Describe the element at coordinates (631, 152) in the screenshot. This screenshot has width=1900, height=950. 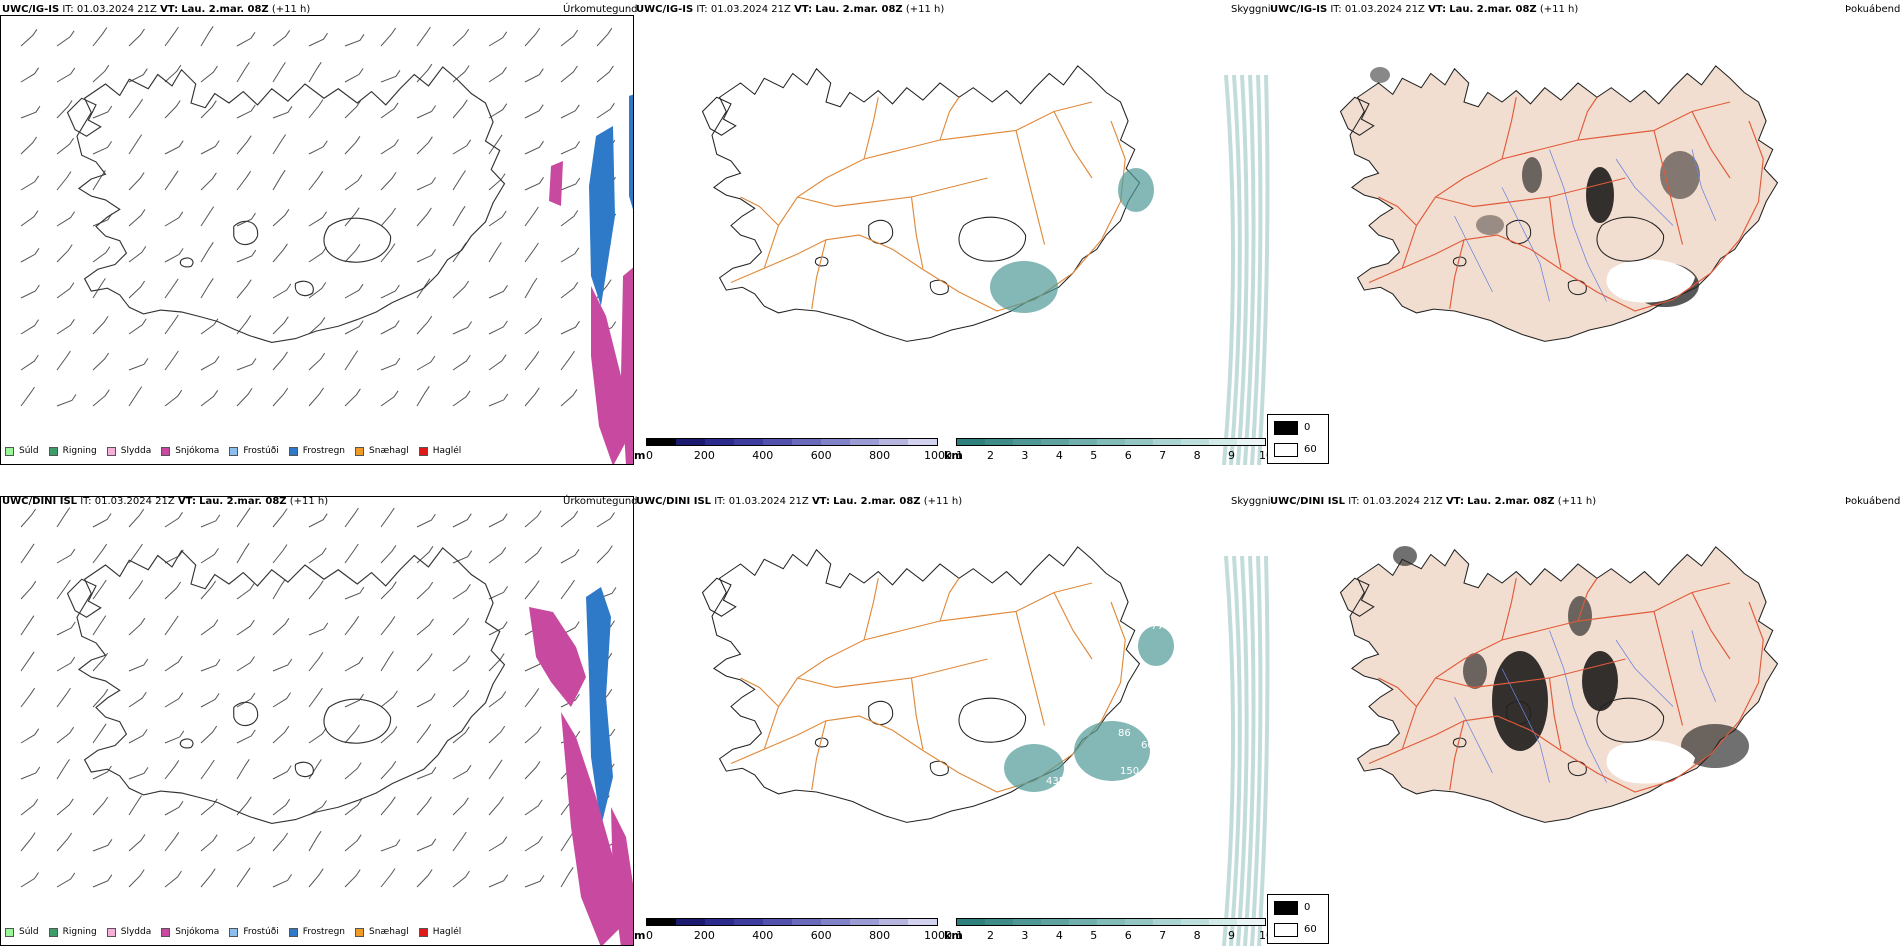
I see `precip-area` at that location.